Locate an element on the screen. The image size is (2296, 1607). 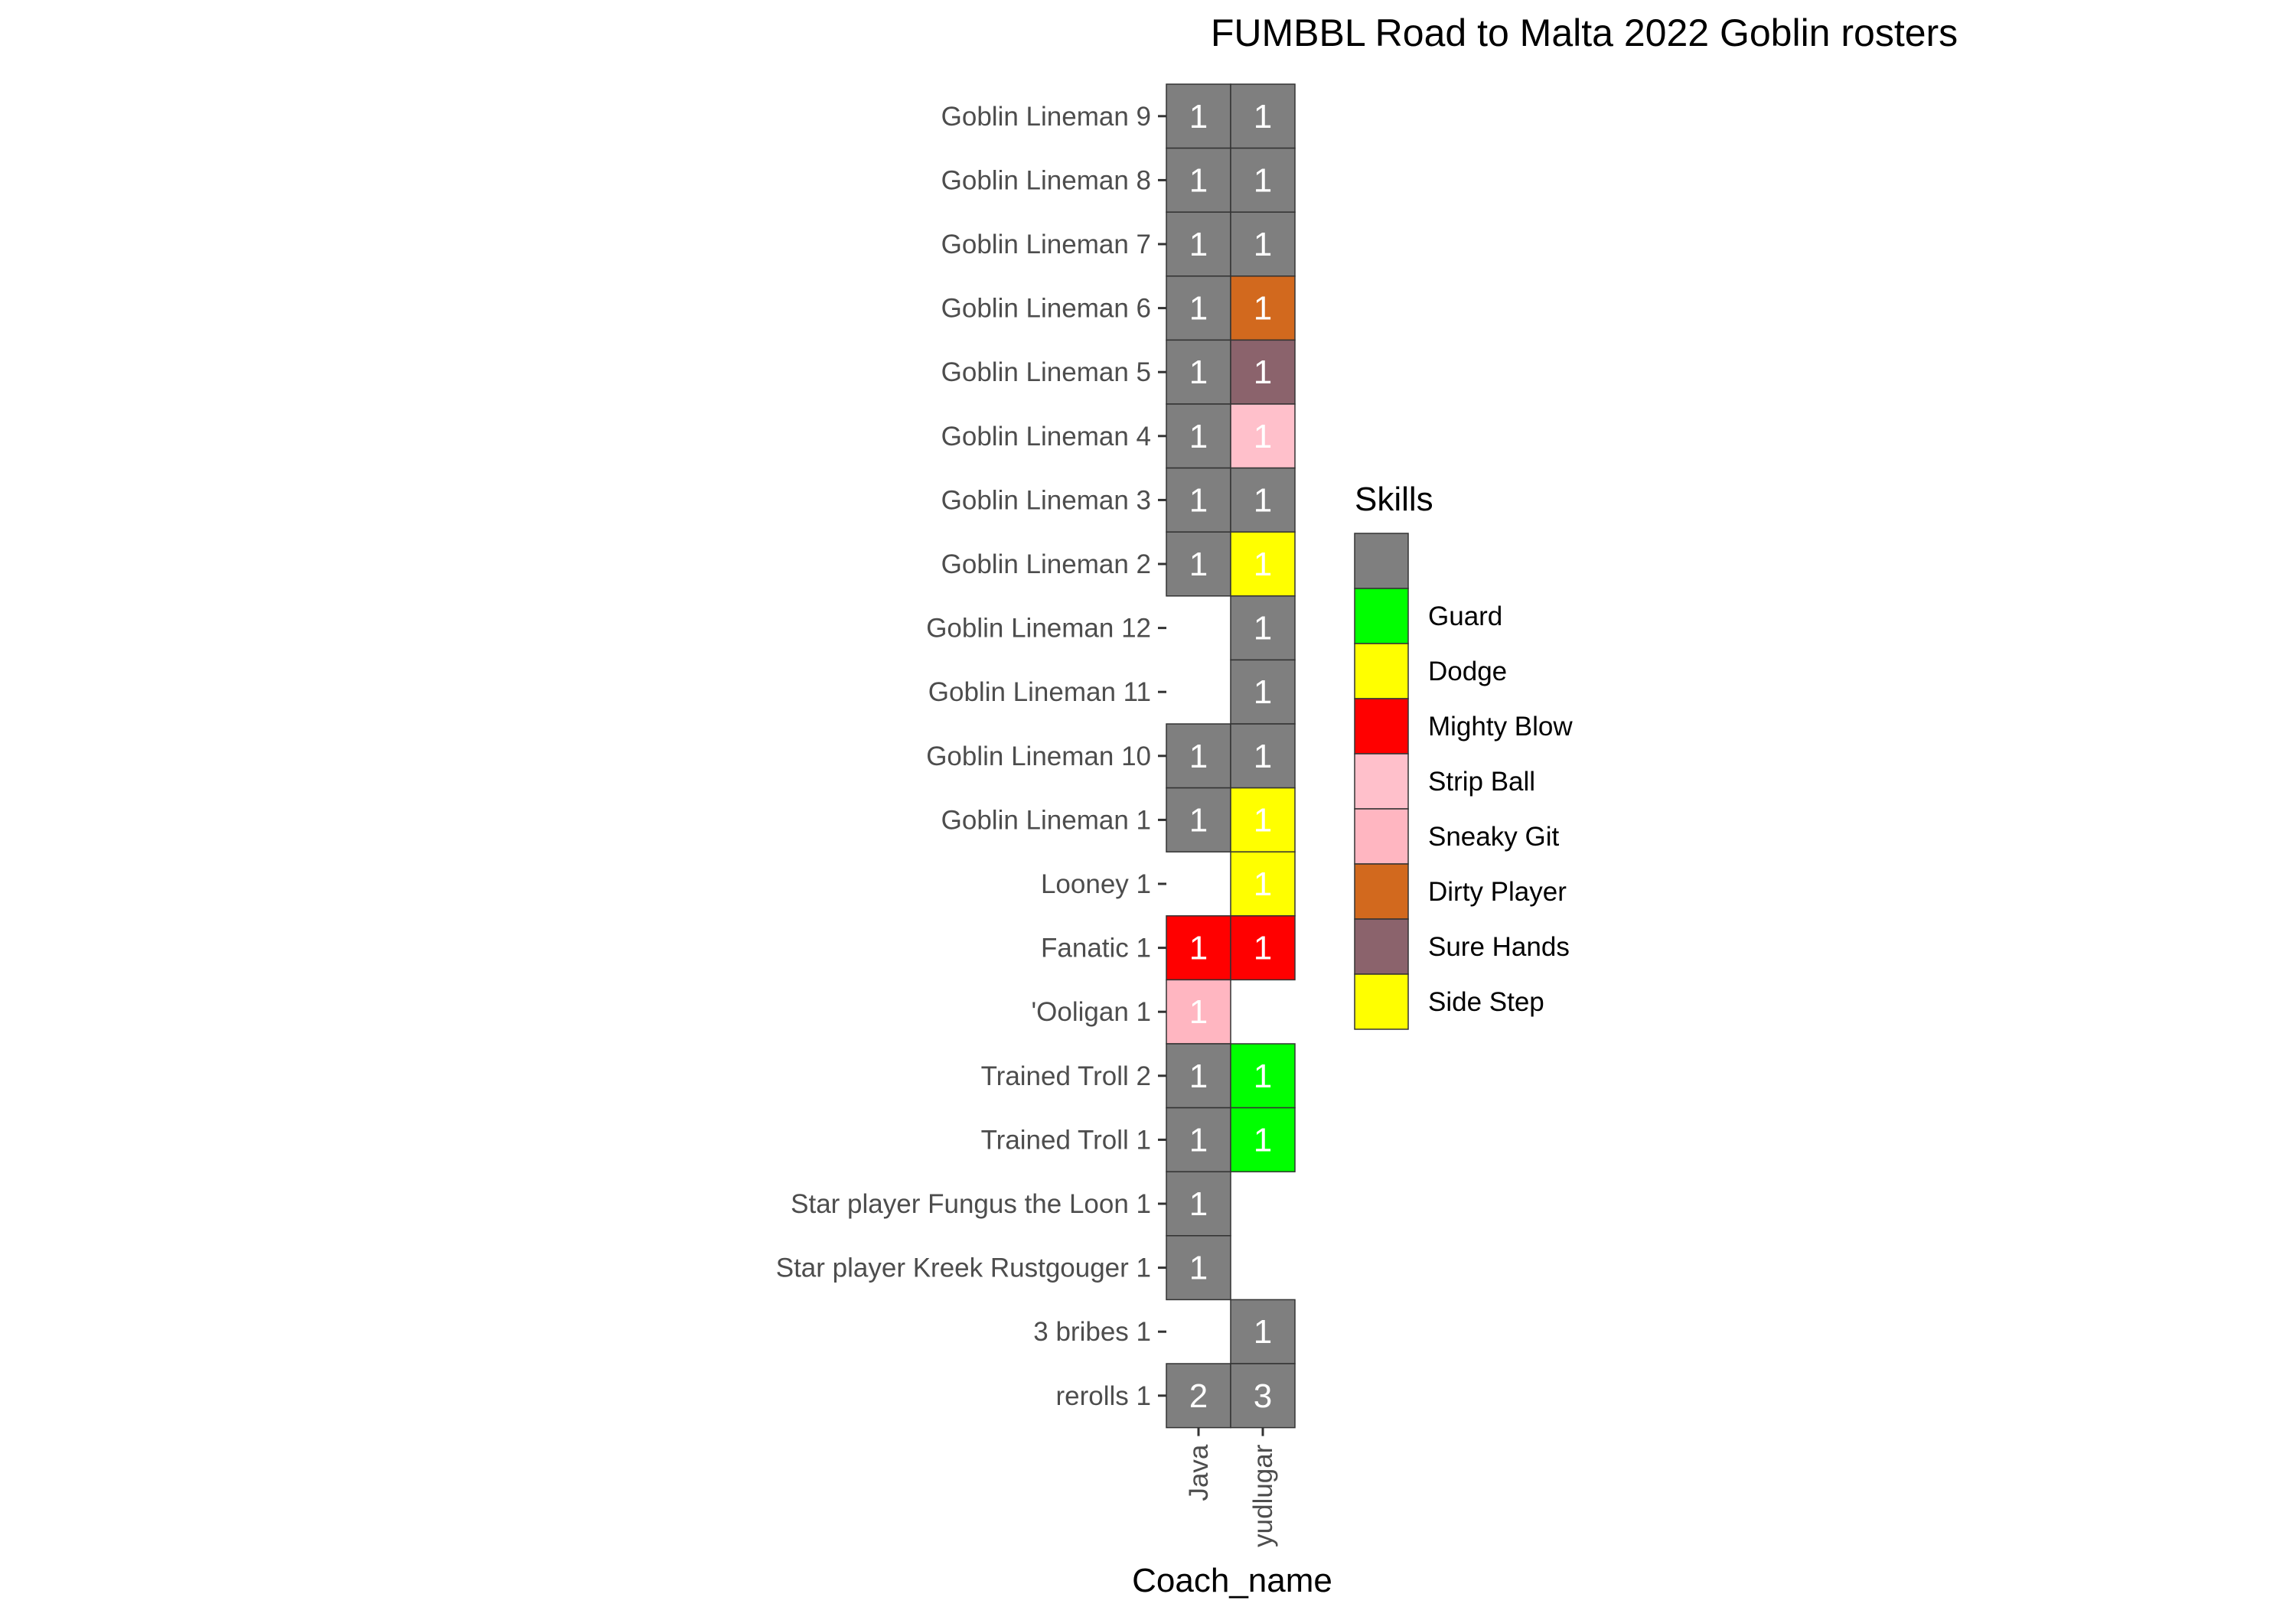
x-tick-label: yudlugar is located at coordinates (1263, 1495).